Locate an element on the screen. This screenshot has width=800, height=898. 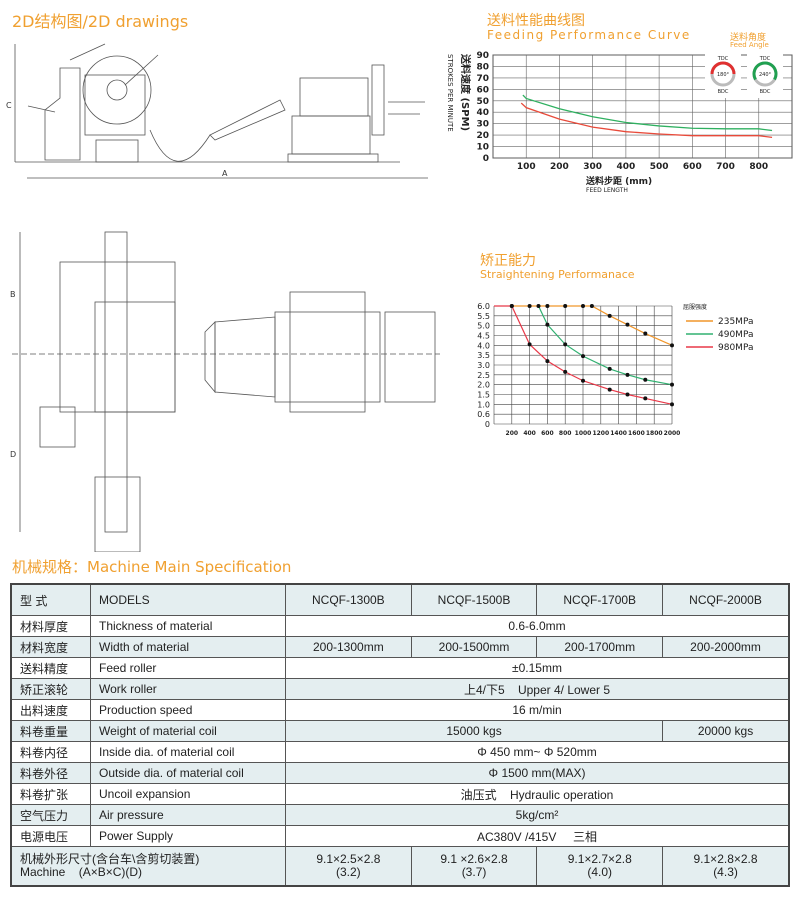
row-label-zh: 材料厚度 is located at coordinates (50, 626).